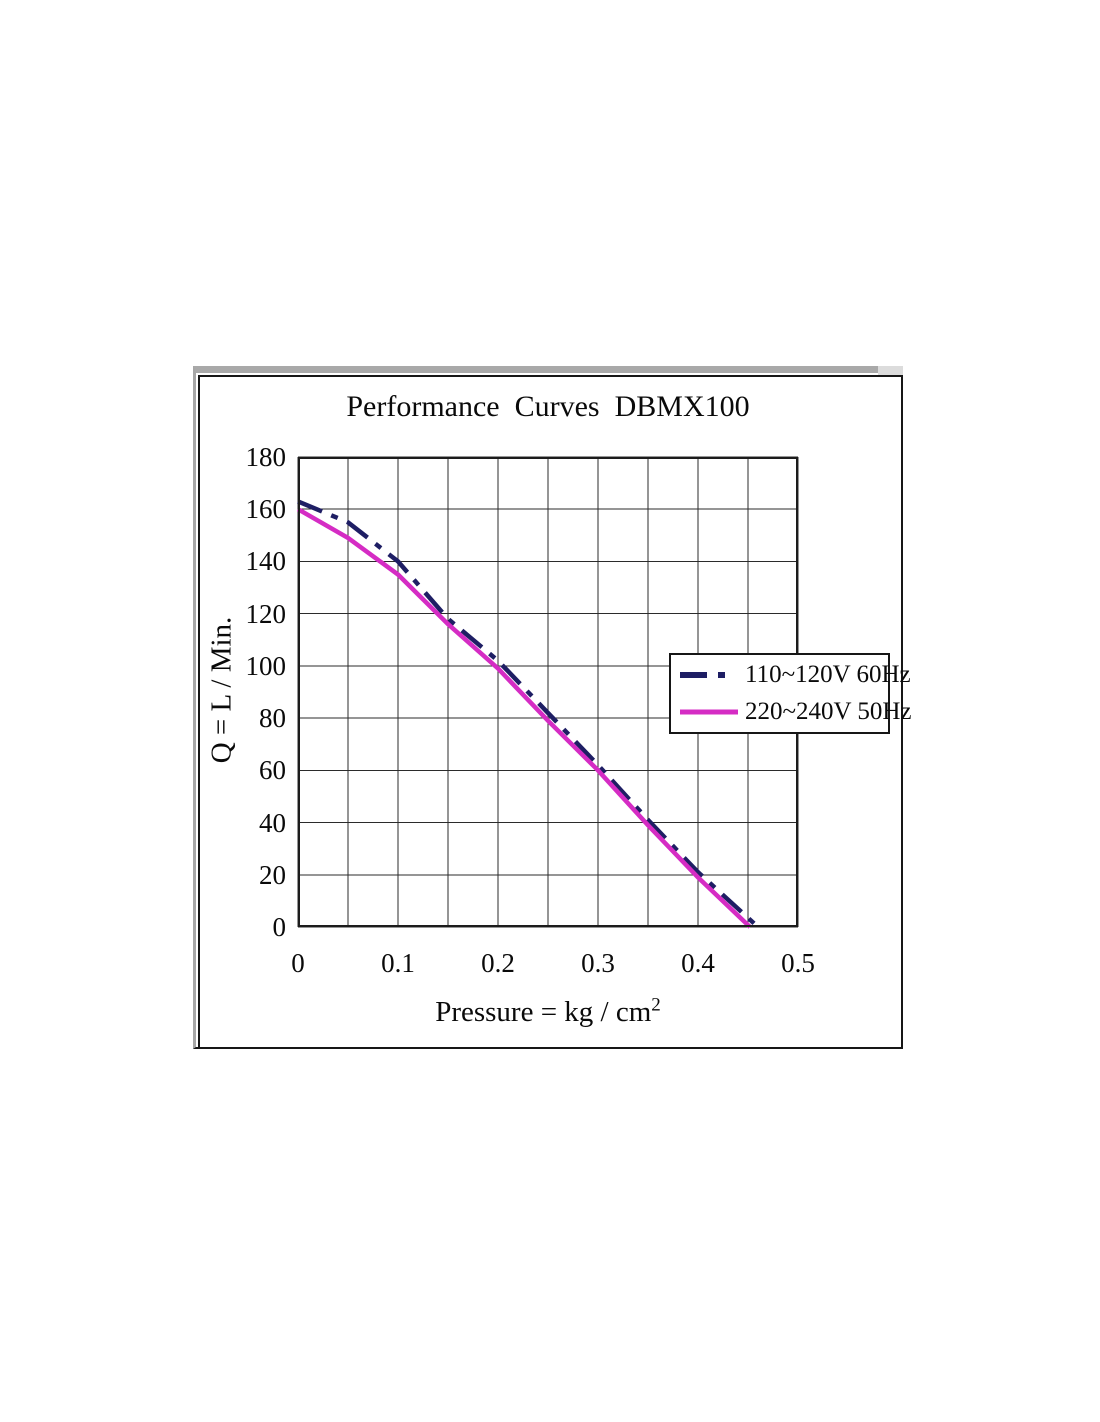  What do you see at coordinates (272, 822) in the screenshot?
I see `y-tick-label: 40` at bounding box center [272, 822].